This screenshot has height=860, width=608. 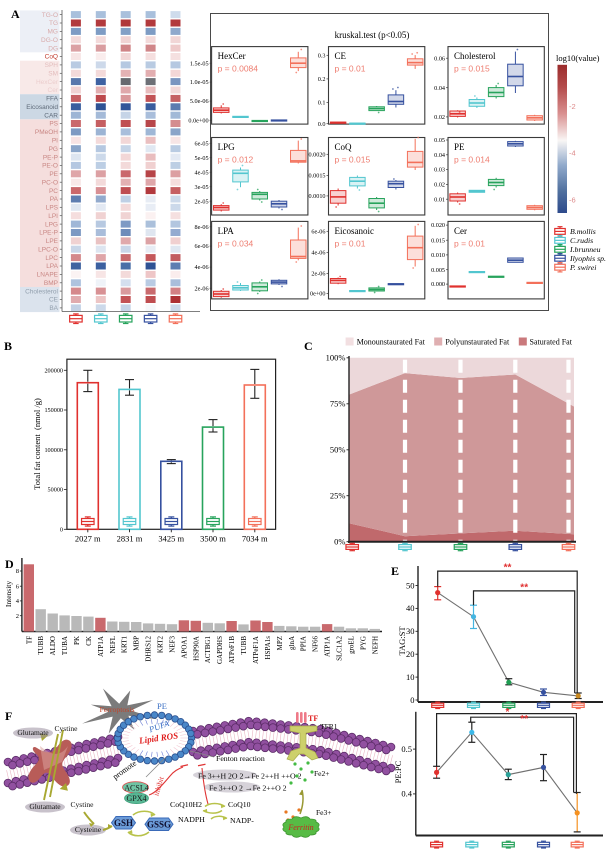 I want to click on svg-text: 50%, so click(x=338, y=450).